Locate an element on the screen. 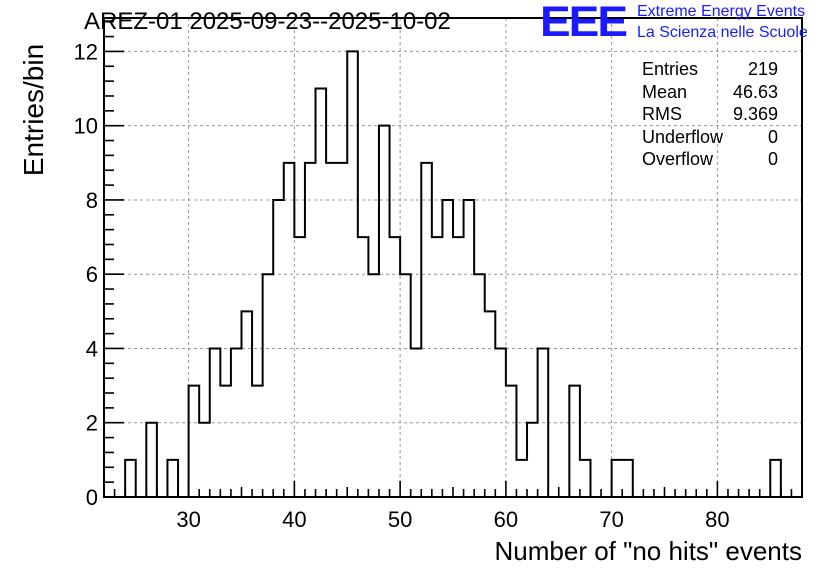  x-tick-label: 60 is located at coordinates (506, 519).